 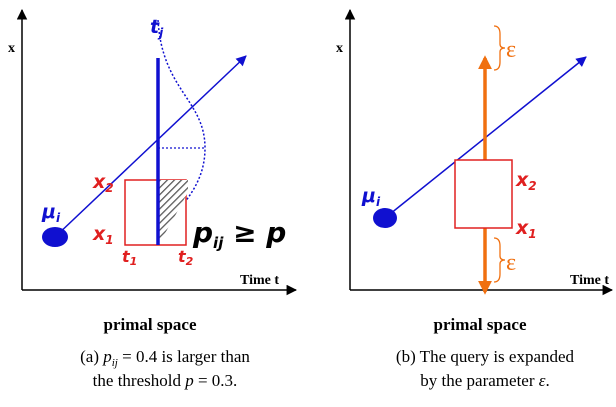 I want to click on caption-line: (b) The query is expanded, so click(x=485, y=356).